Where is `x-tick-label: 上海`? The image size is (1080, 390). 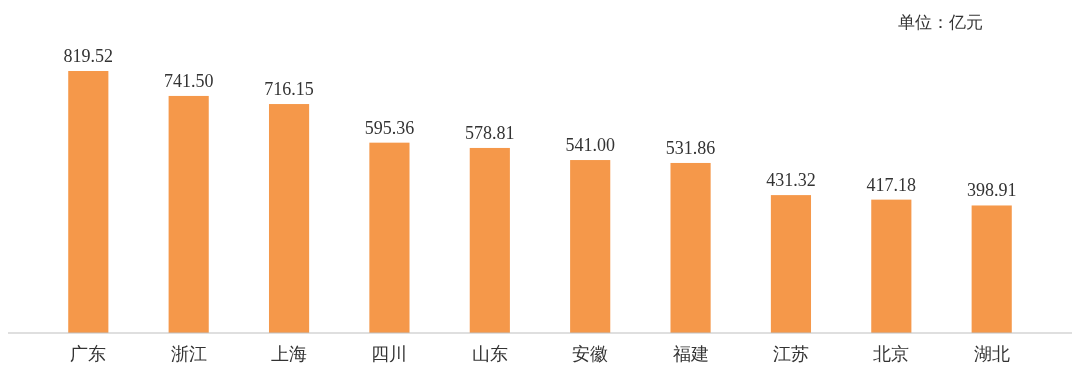
x-tick-label: 上海 is located at coordinates (289, 353).